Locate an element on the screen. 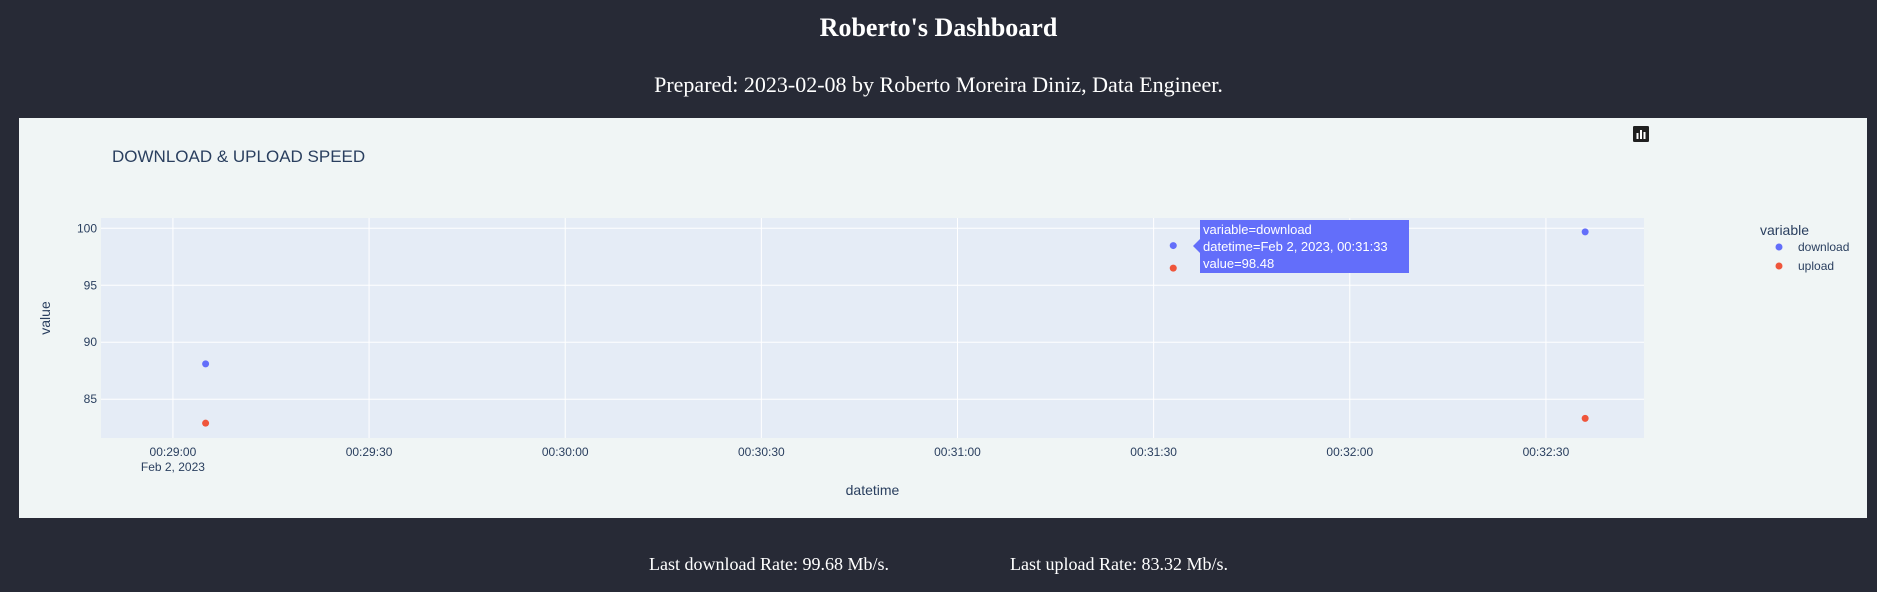  y-tick-label: 95 is located at coordinates (91, 285).